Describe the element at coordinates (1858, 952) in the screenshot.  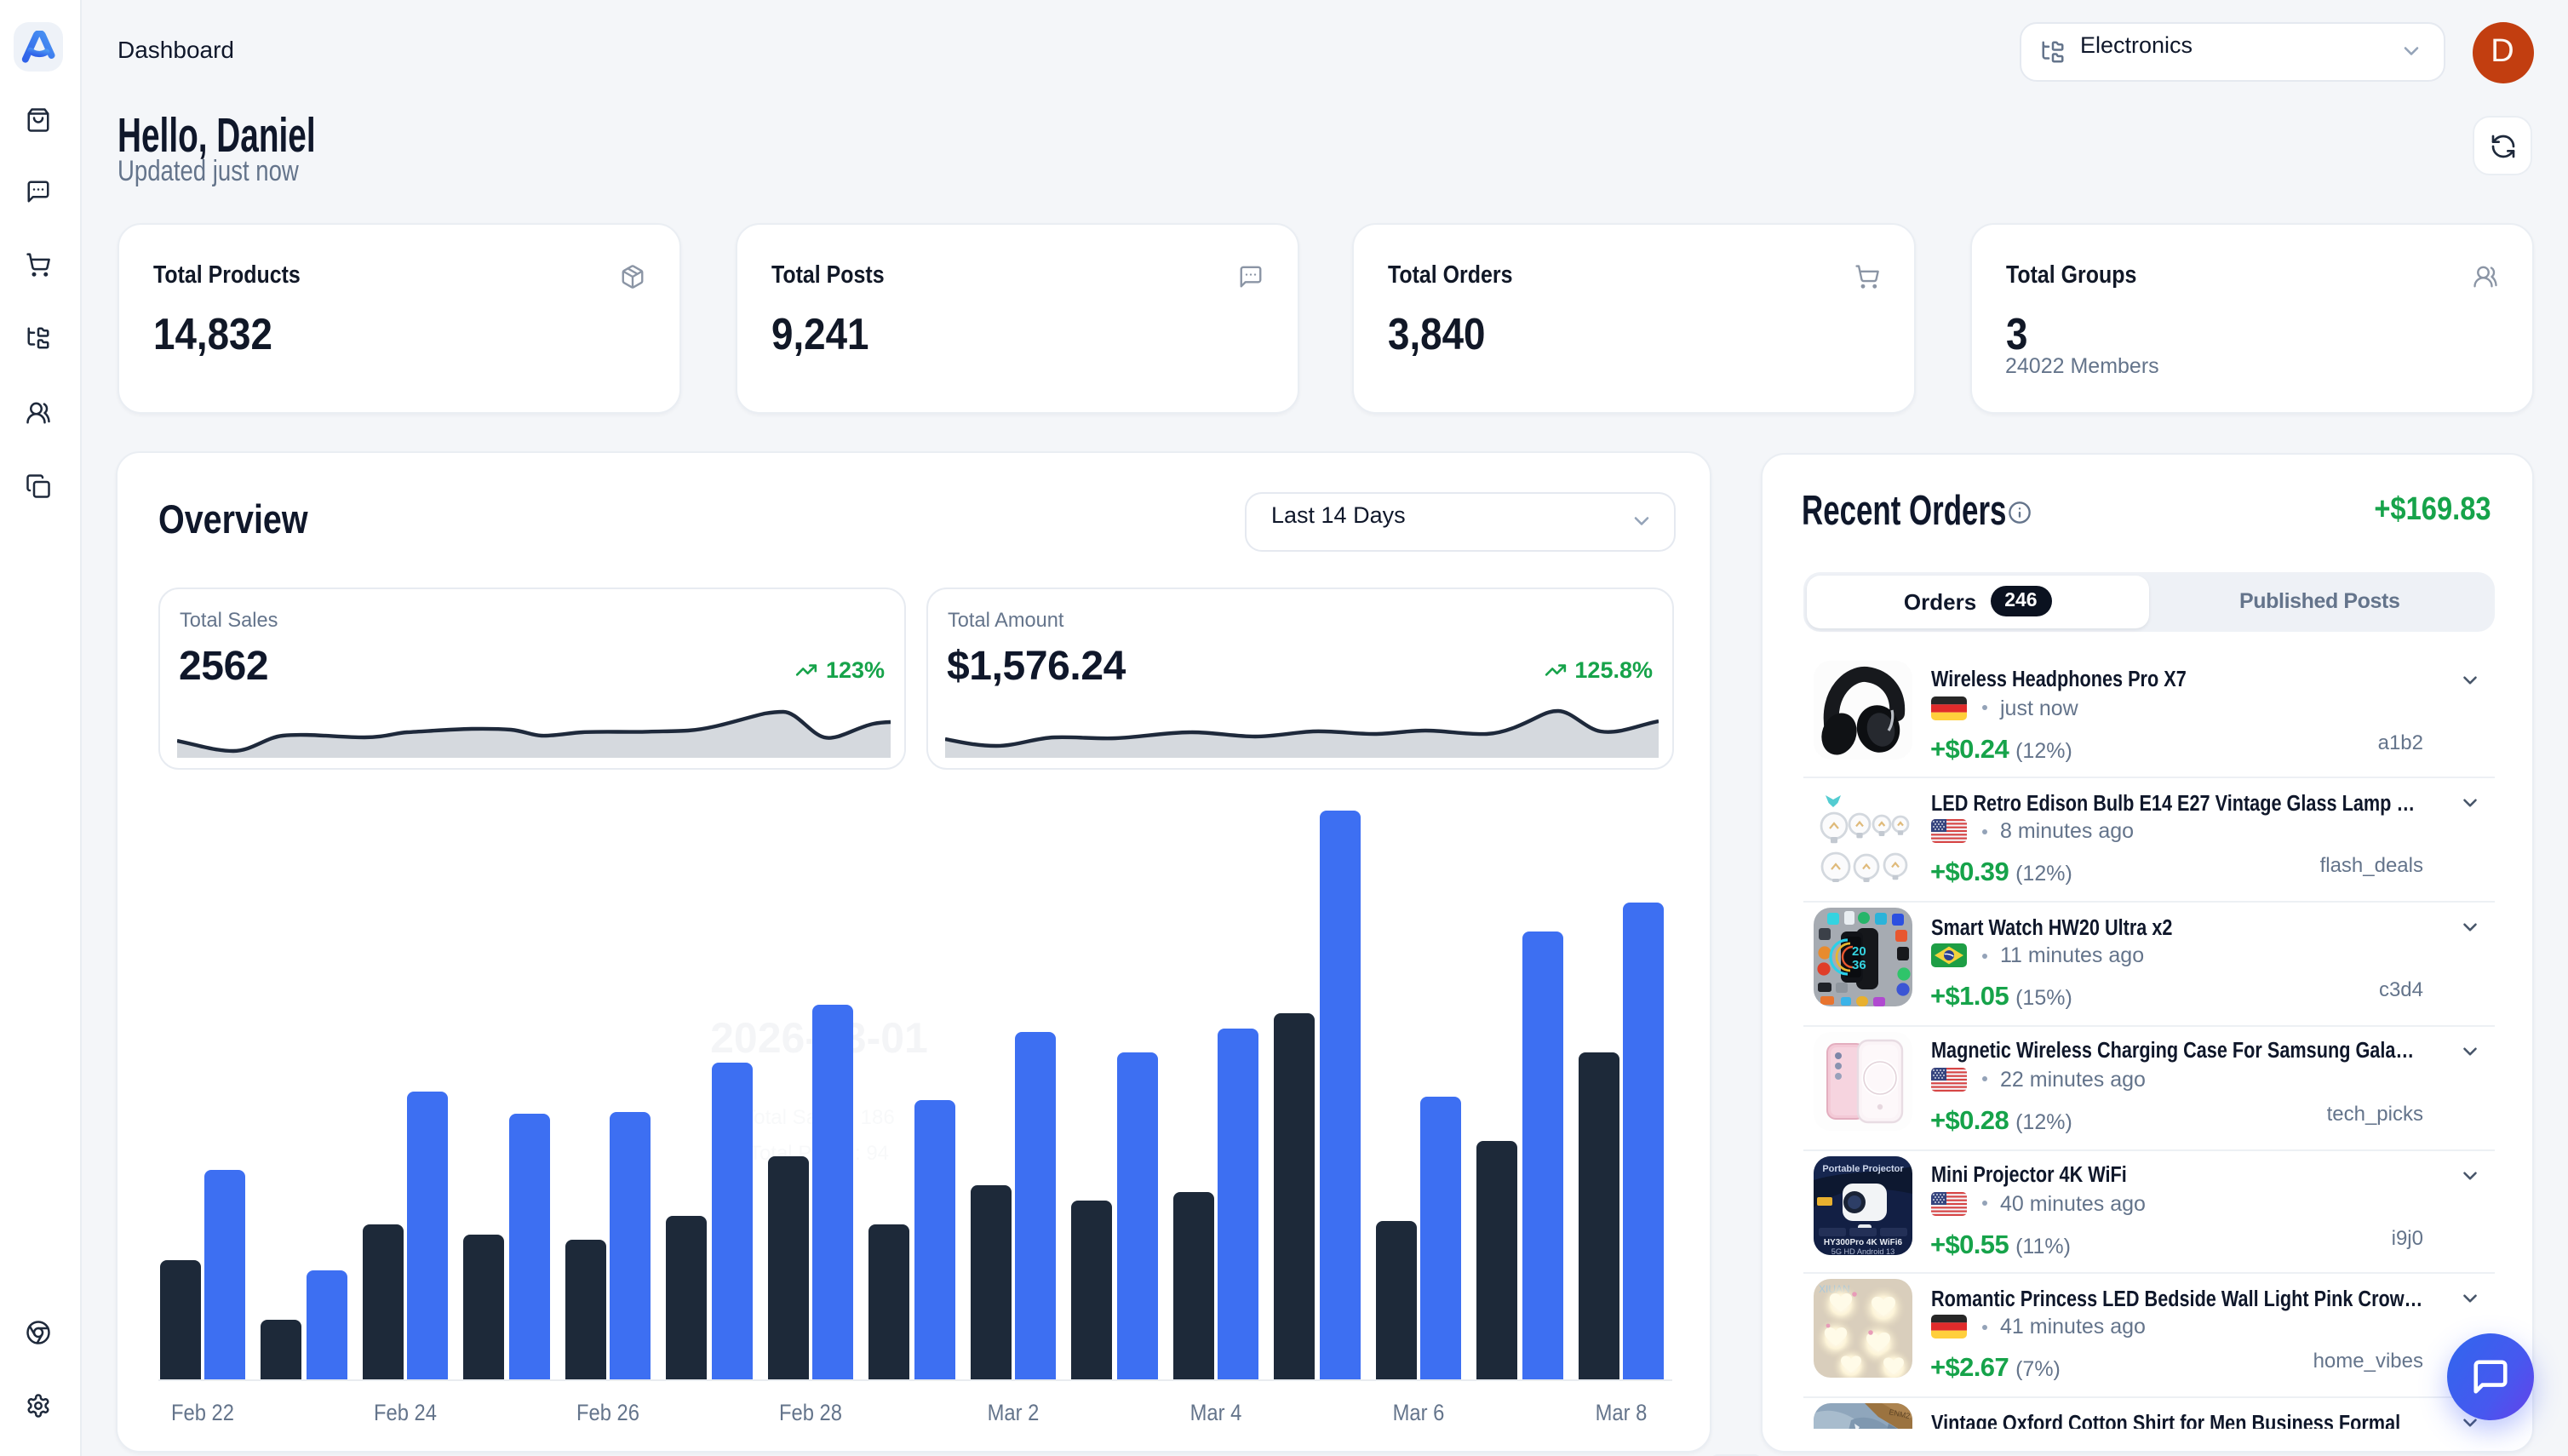
I see `svg-text: 20` at that location.